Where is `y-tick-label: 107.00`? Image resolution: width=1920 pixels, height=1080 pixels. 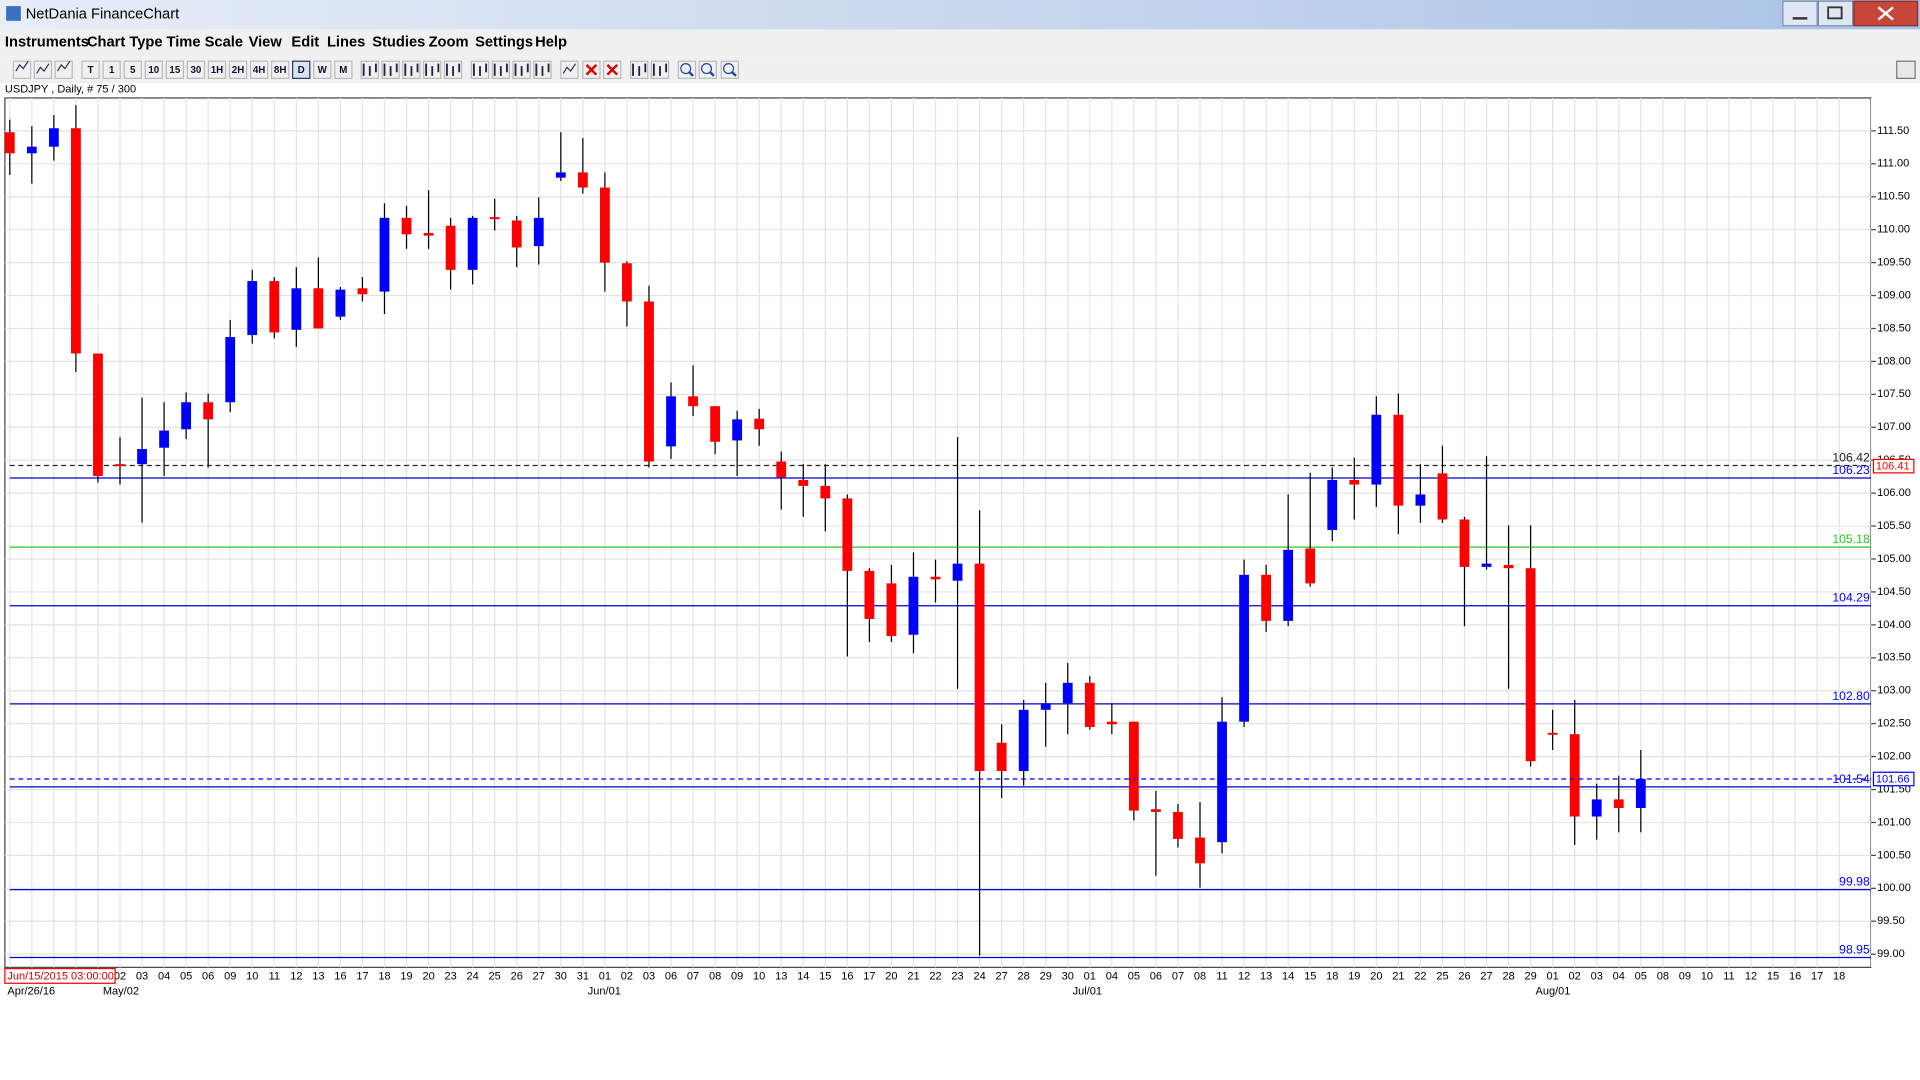 y-tick-label: 107.00 is located at coordinates (1894, 427).